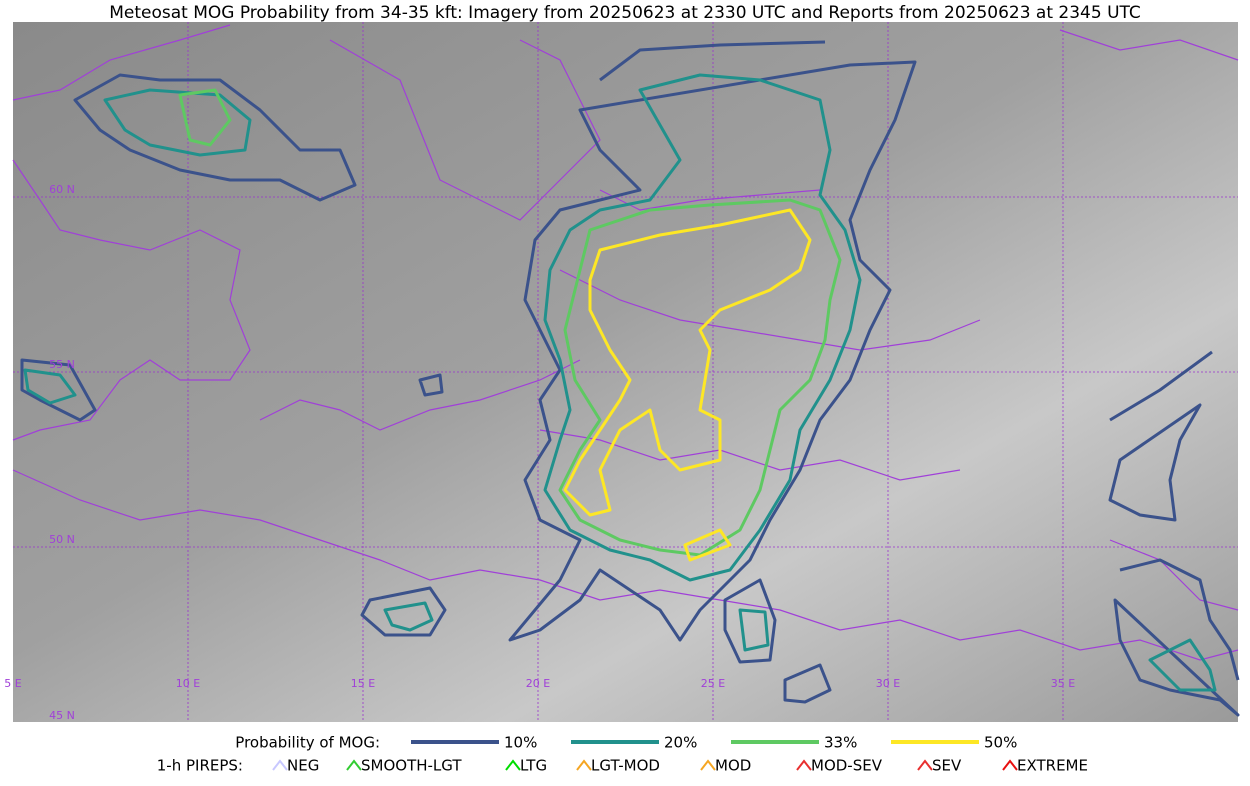 This screenshot has height=786, width=1250. Describe the element at coordinates (307, 743) in the screenshot. I see `legend-title: Probability of MOG:` at that location.